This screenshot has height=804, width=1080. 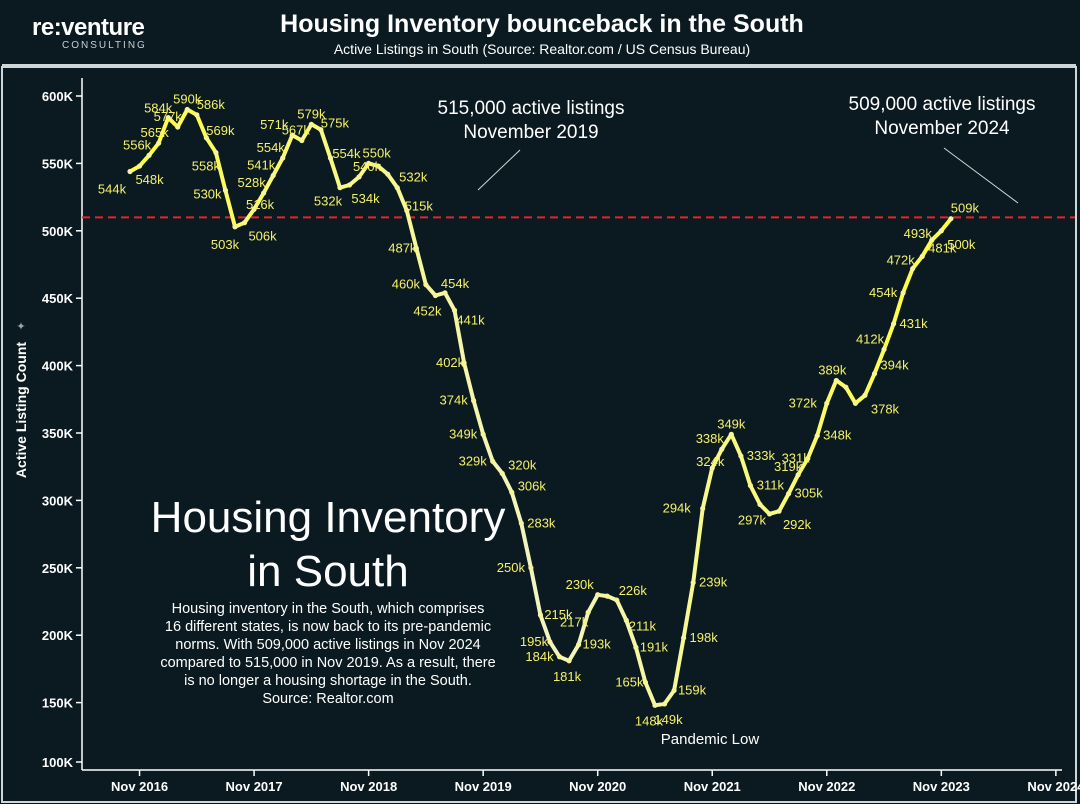 I want to click on data-label: 506k, so click(x=262, y=236).